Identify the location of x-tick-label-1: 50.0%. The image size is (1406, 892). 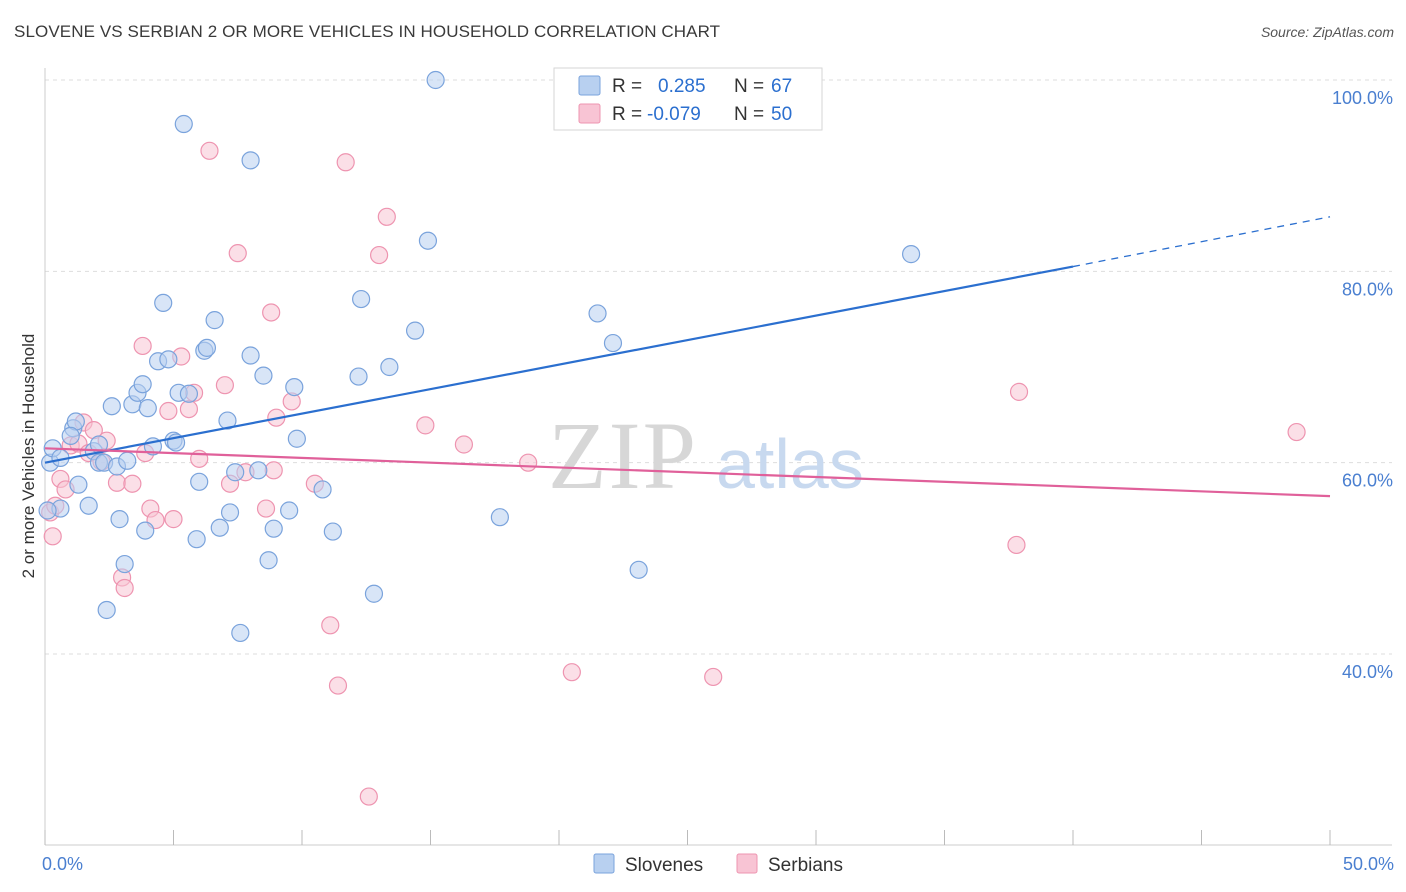
(1368, 864).